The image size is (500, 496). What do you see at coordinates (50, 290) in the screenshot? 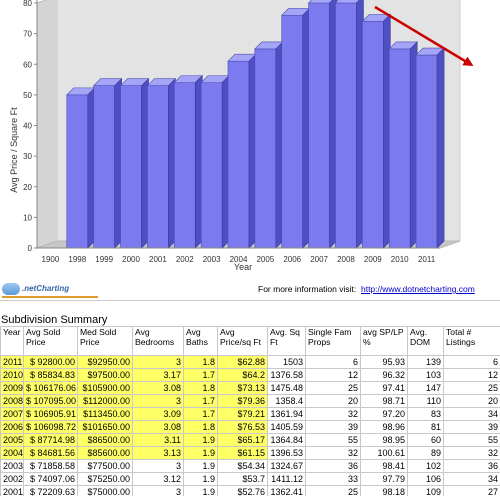
I see `dotnetcharting-logo: .netCharting` at bounding box center [50, 290].